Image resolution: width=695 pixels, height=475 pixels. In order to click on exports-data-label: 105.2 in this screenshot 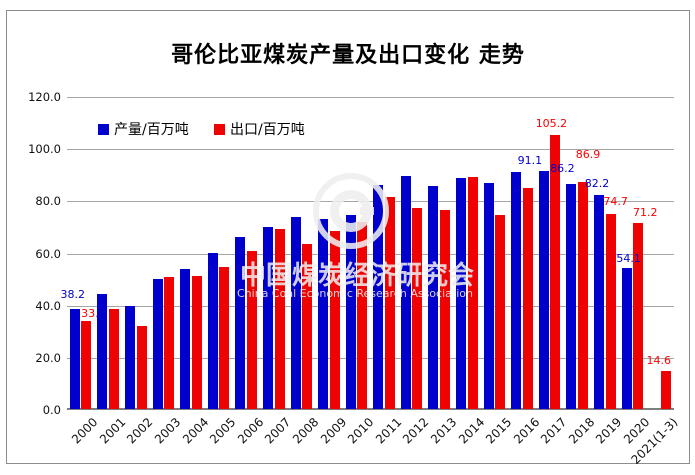, I will do `click(551, 123)`.